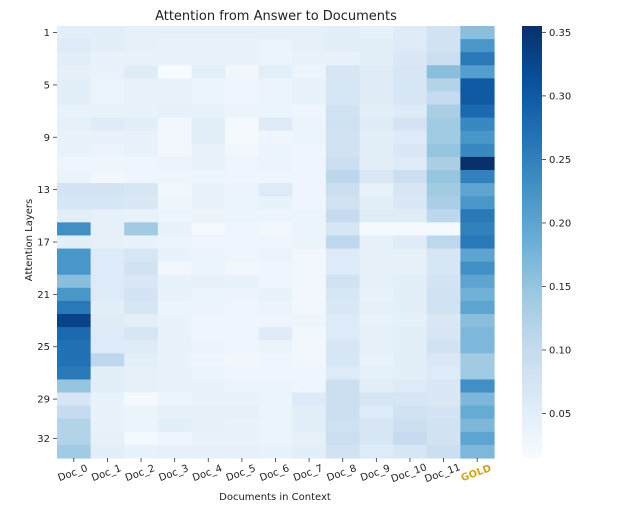  Describe the element at coordinates (342, 473) in the screenshot. I see `x-tick-label: Doc_8` at that location.